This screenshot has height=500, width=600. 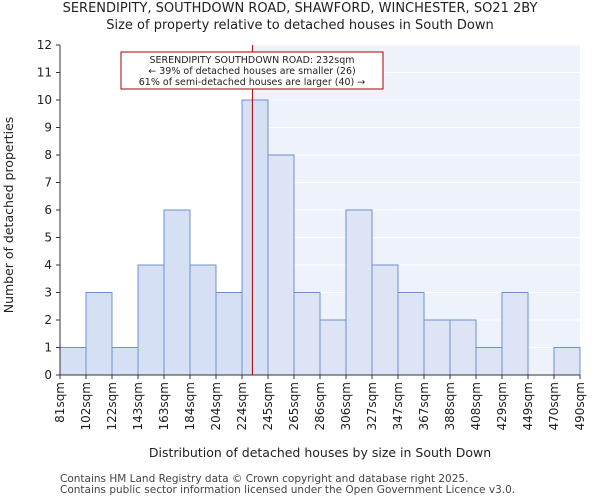 I want to click on y-tick-label: 7, so click(x=48, y=183).